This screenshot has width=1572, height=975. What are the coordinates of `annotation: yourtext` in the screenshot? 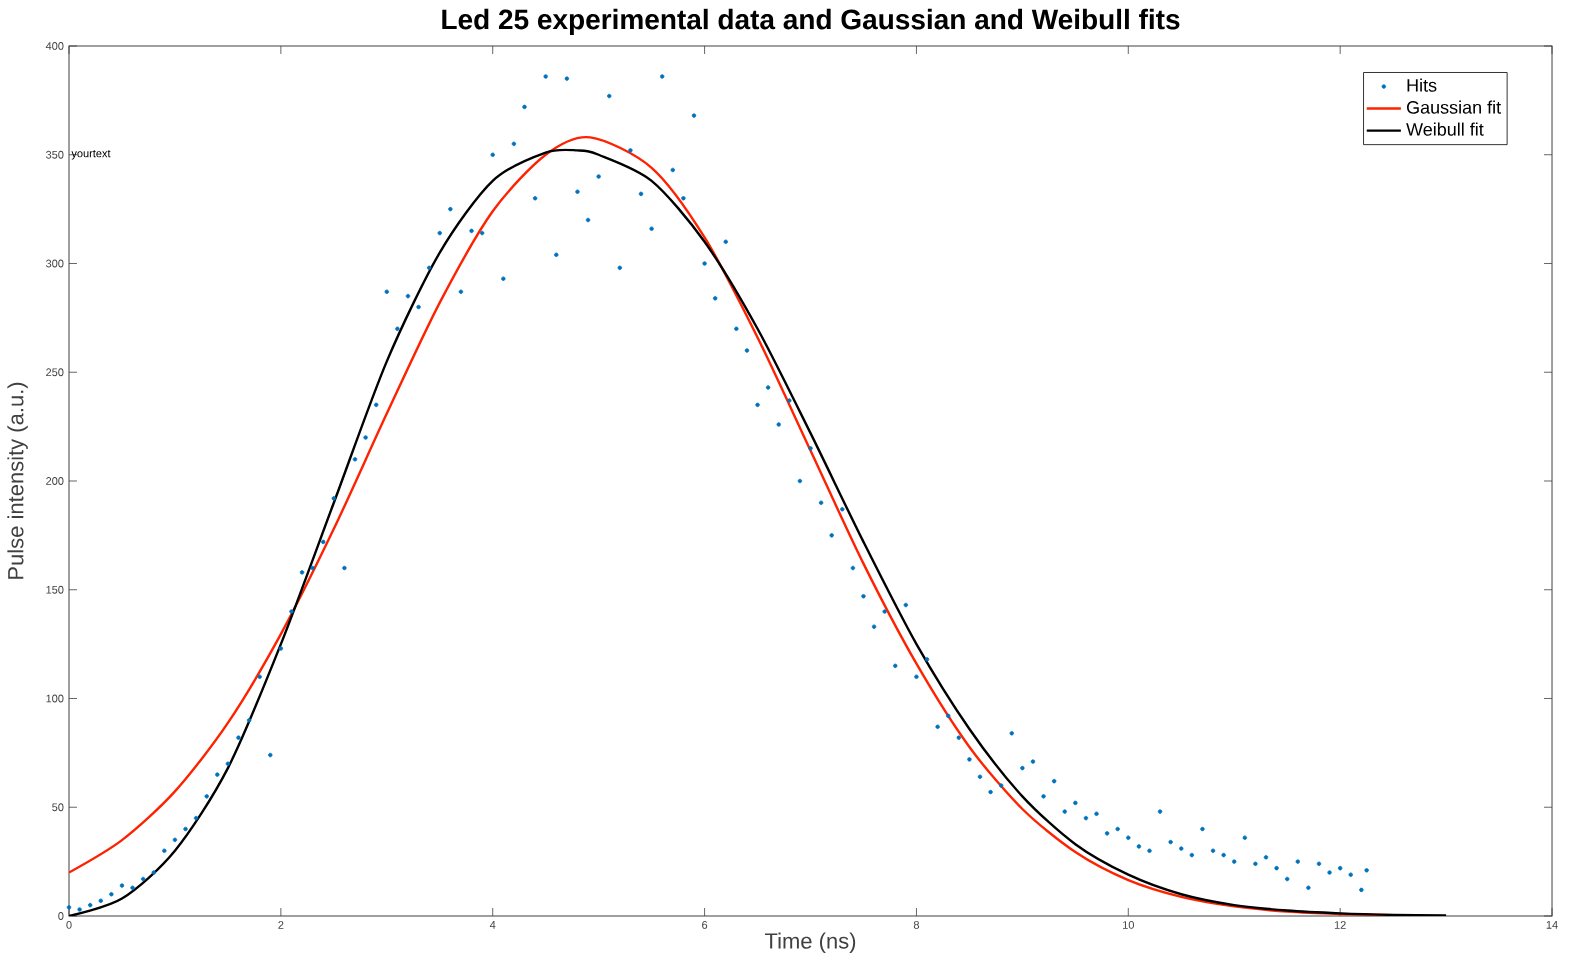 It's located at (91, 155).